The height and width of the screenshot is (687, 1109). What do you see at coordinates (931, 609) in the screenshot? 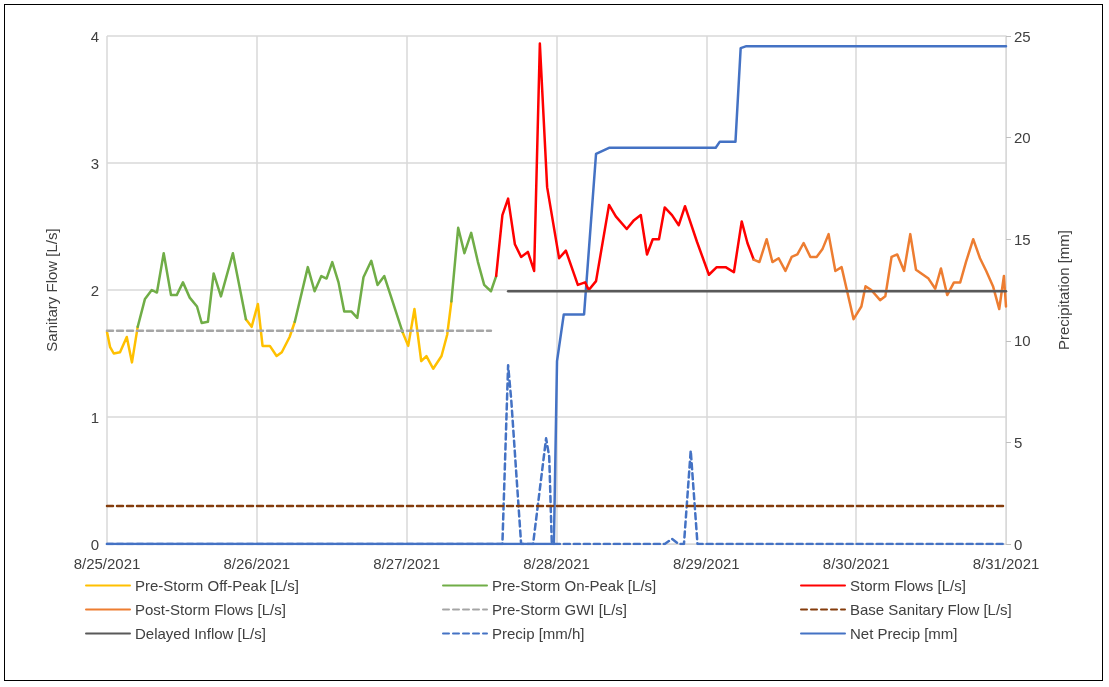
I see `legend-label: Base Sanitary Flow [L/s]` at bounding box center [931, 609].